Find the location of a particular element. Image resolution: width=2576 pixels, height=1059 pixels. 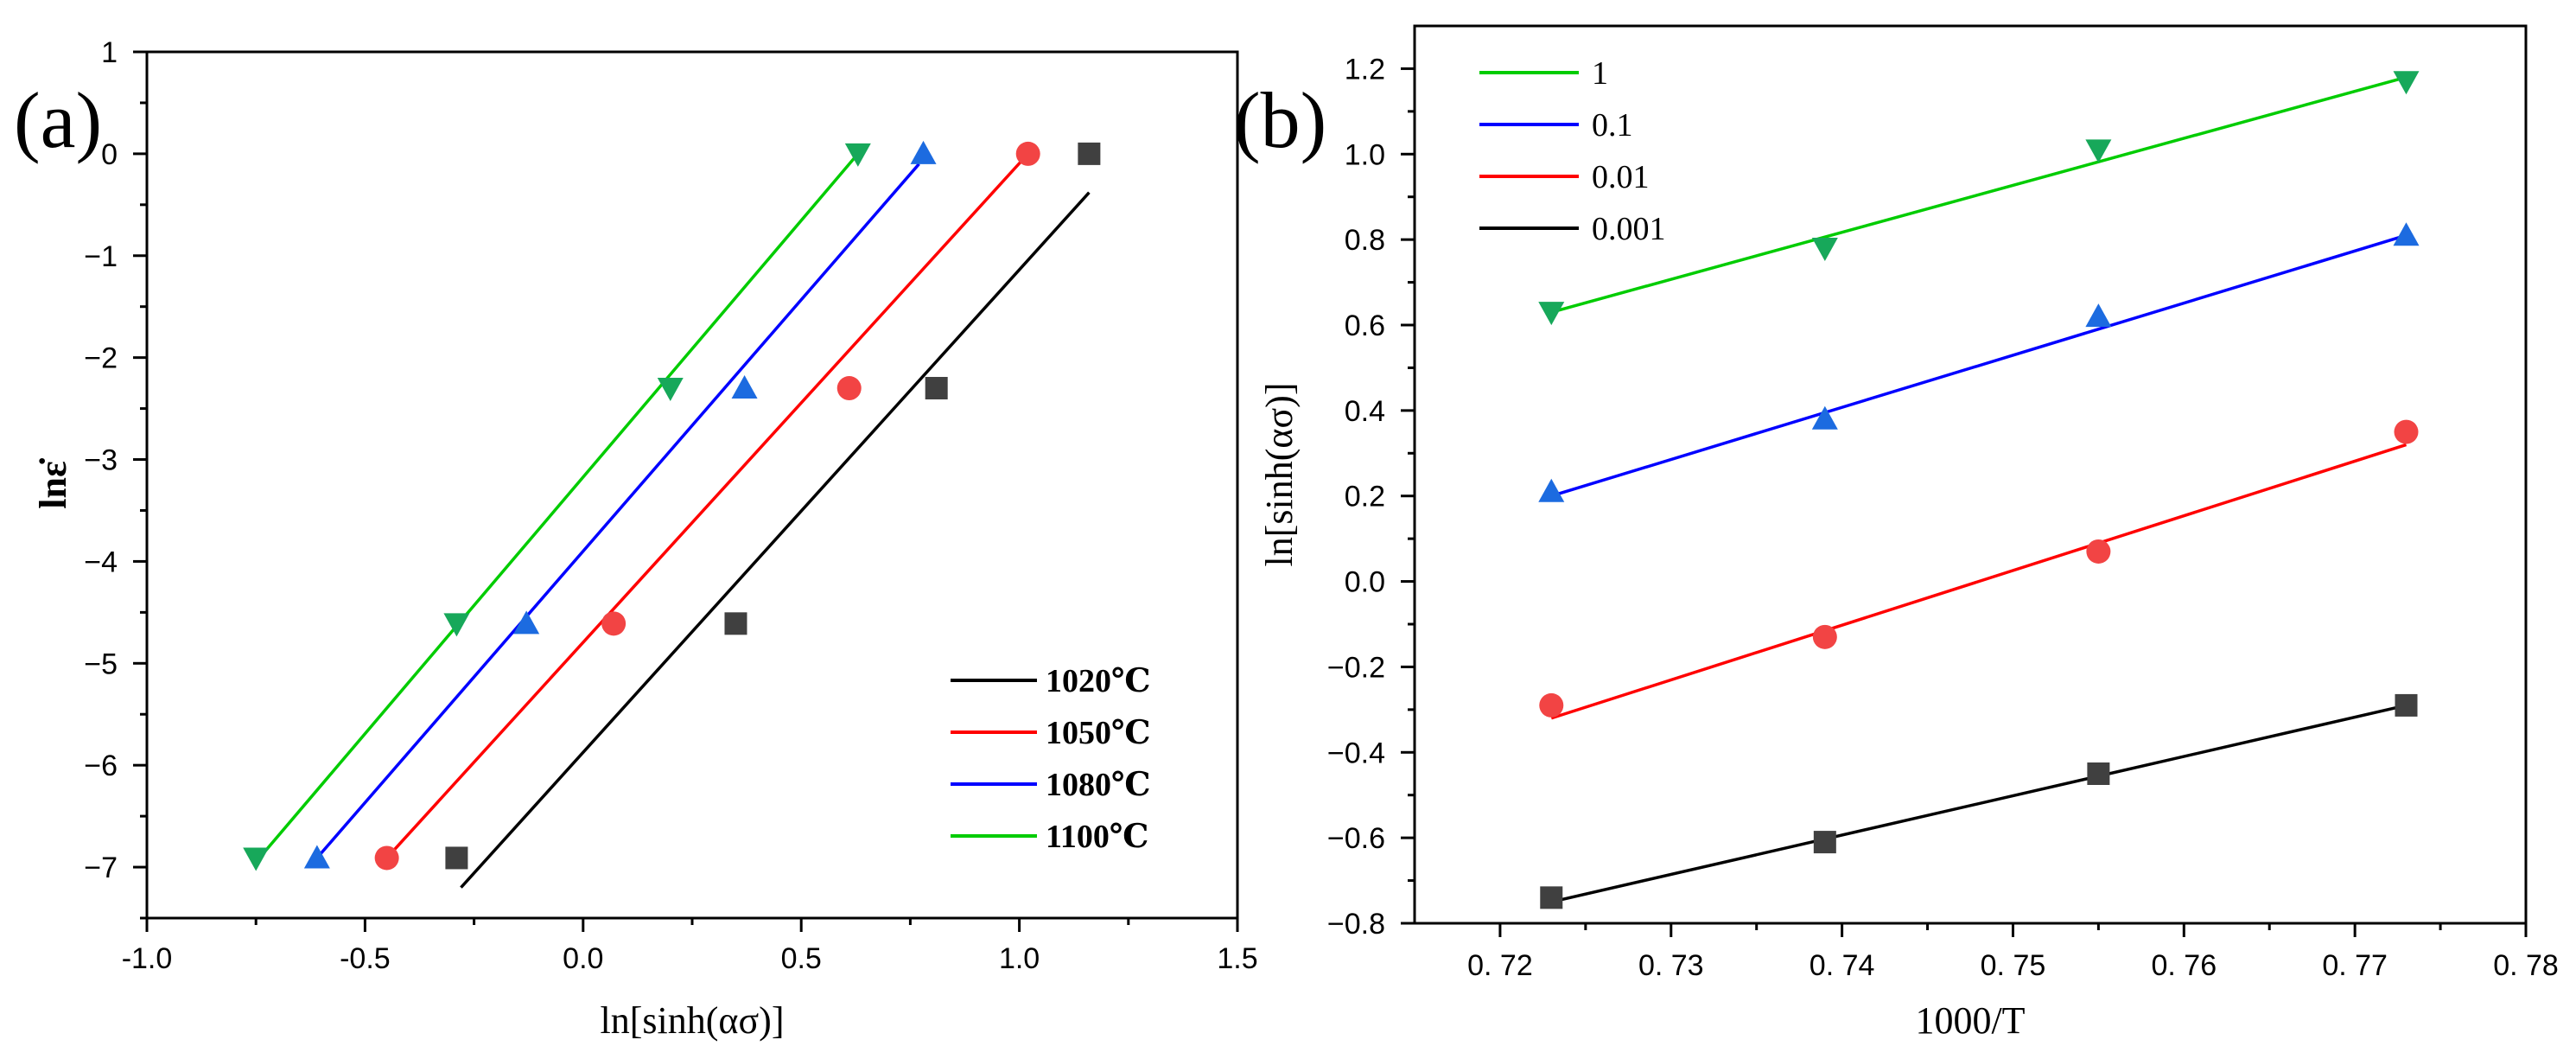

panel-b-x-tick-label: 0. 74 is located at coordinates (1843, 965).